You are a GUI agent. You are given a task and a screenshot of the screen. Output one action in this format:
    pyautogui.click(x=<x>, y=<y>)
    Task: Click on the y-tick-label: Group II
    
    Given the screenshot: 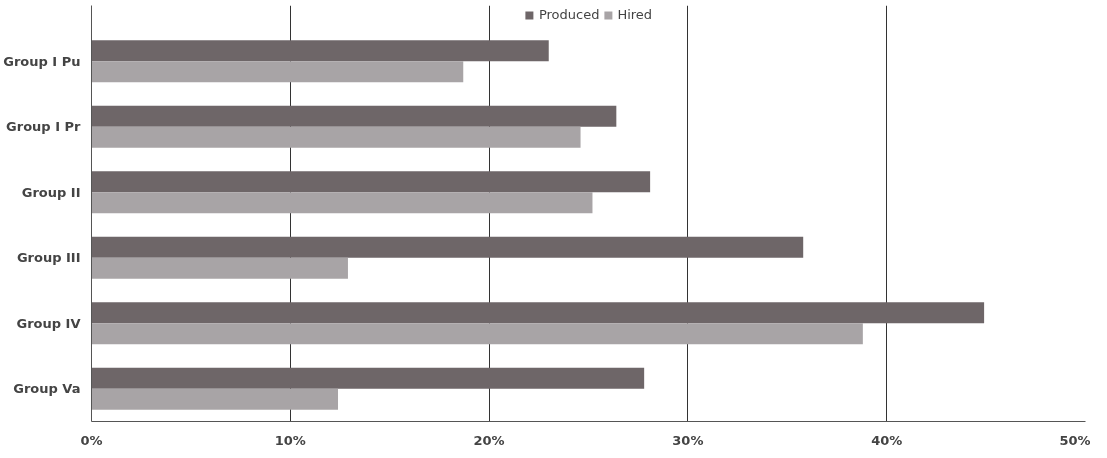 What is the action you would take?
    pyautogui.click(x=51, y=192)
    